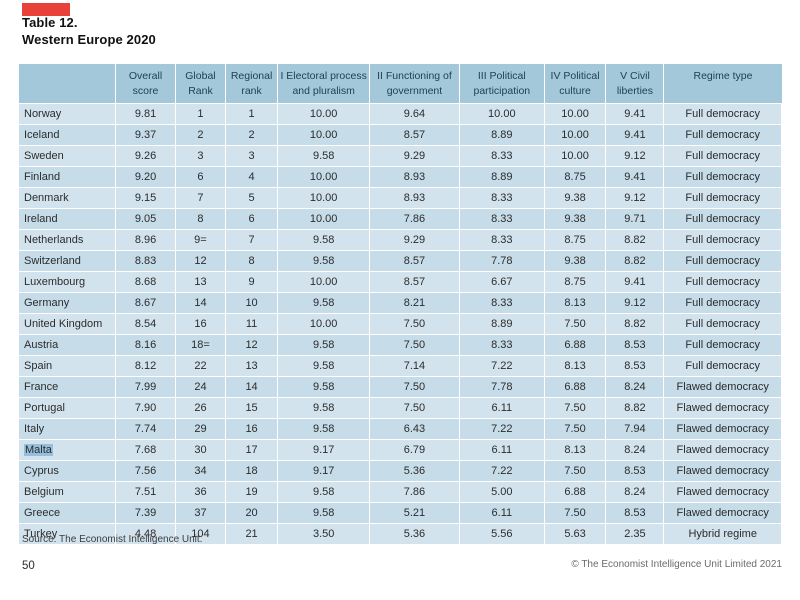 The width and height of the screenshot is (800, 600). What do you see at coordinates (414, 387) in the screenshot?
I see `functioning-government-cell: 7.50` at bounding box center [414, 387].